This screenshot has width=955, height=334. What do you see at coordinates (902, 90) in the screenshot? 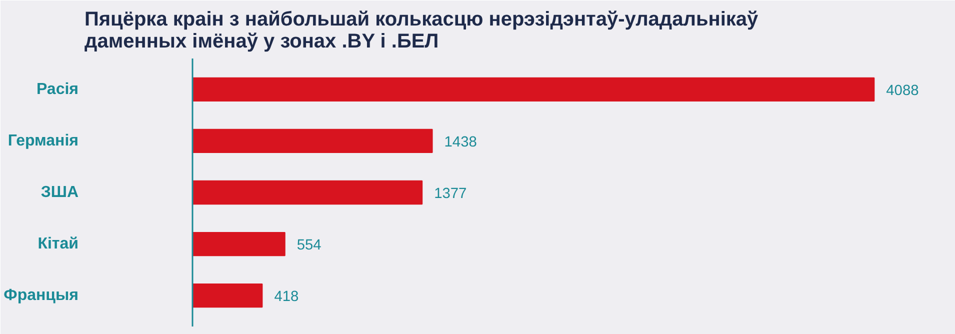
I see `data-label: 4088` at bounding box center [902, 90].